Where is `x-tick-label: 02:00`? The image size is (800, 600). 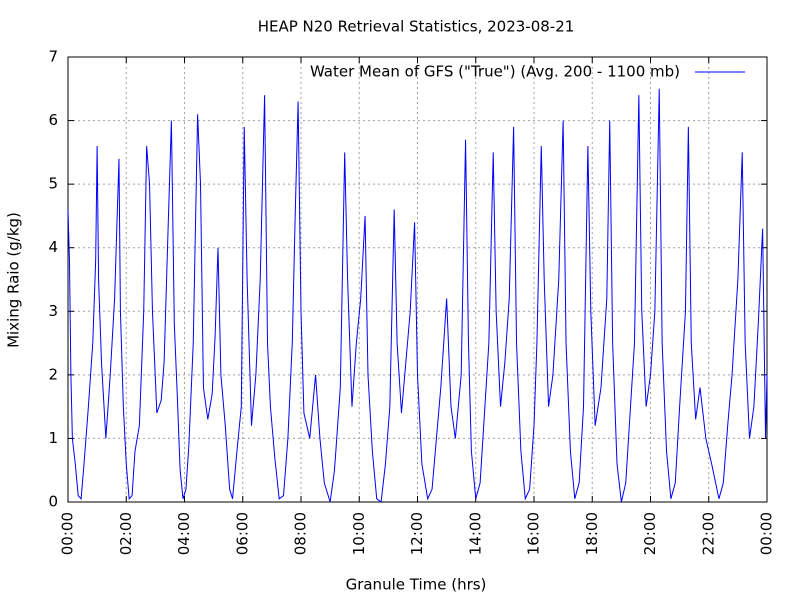
x-tick-label: 02:00 is located at coordinates (126, 533).